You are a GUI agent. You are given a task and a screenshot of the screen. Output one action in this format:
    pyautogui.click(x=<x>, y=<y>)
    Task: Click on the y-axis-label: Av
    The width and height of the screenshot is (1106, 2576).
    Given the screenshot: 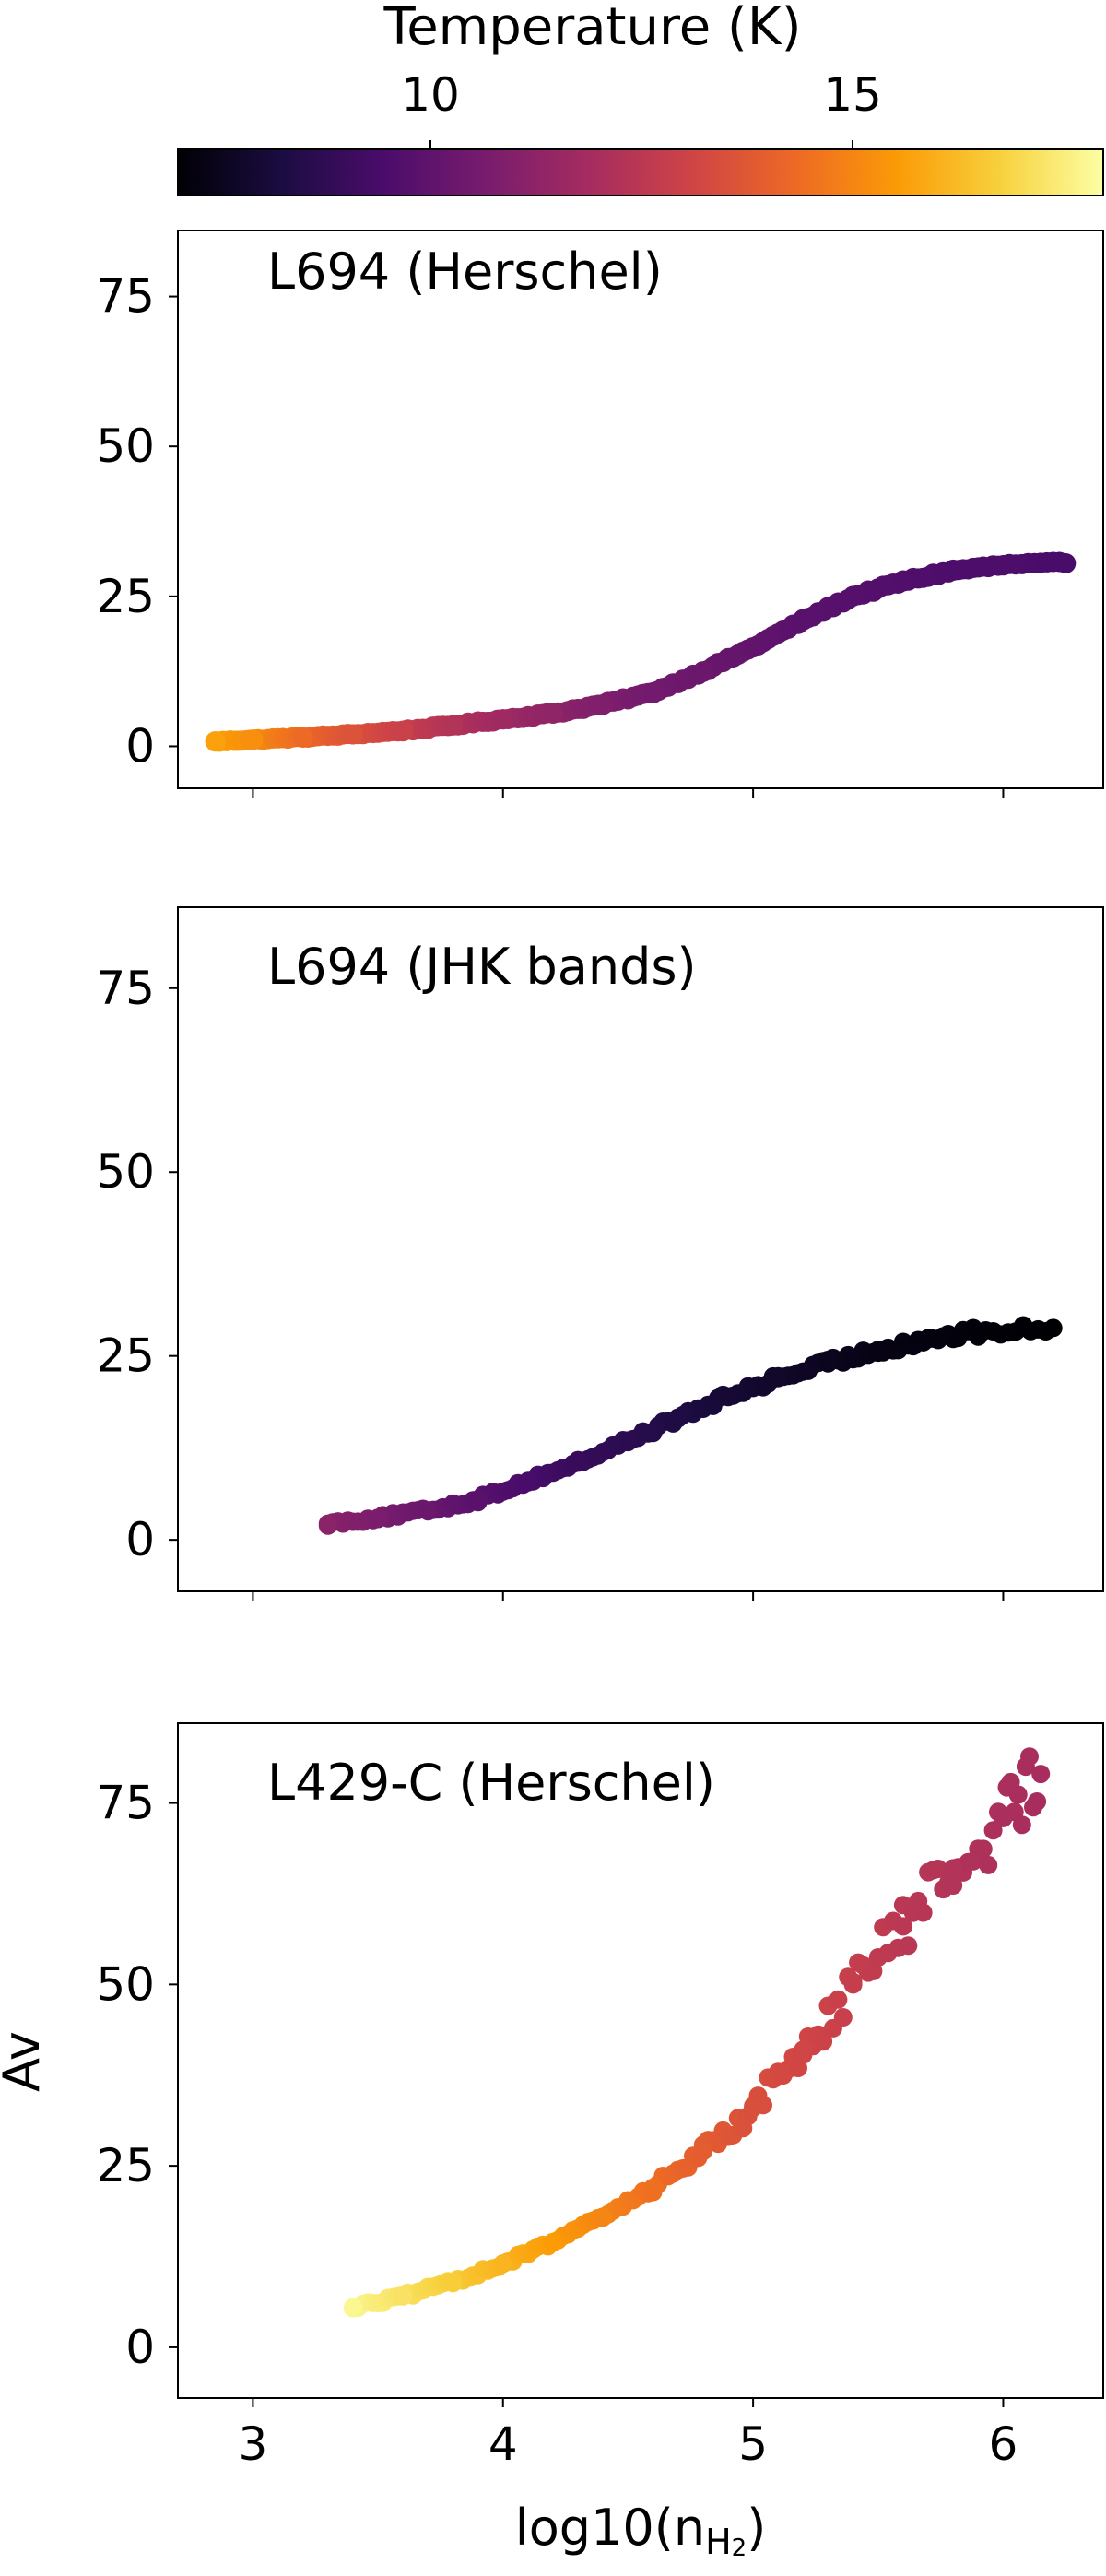 What is the action you would take?
    pyautogui.click(x=25, y=2061)
    